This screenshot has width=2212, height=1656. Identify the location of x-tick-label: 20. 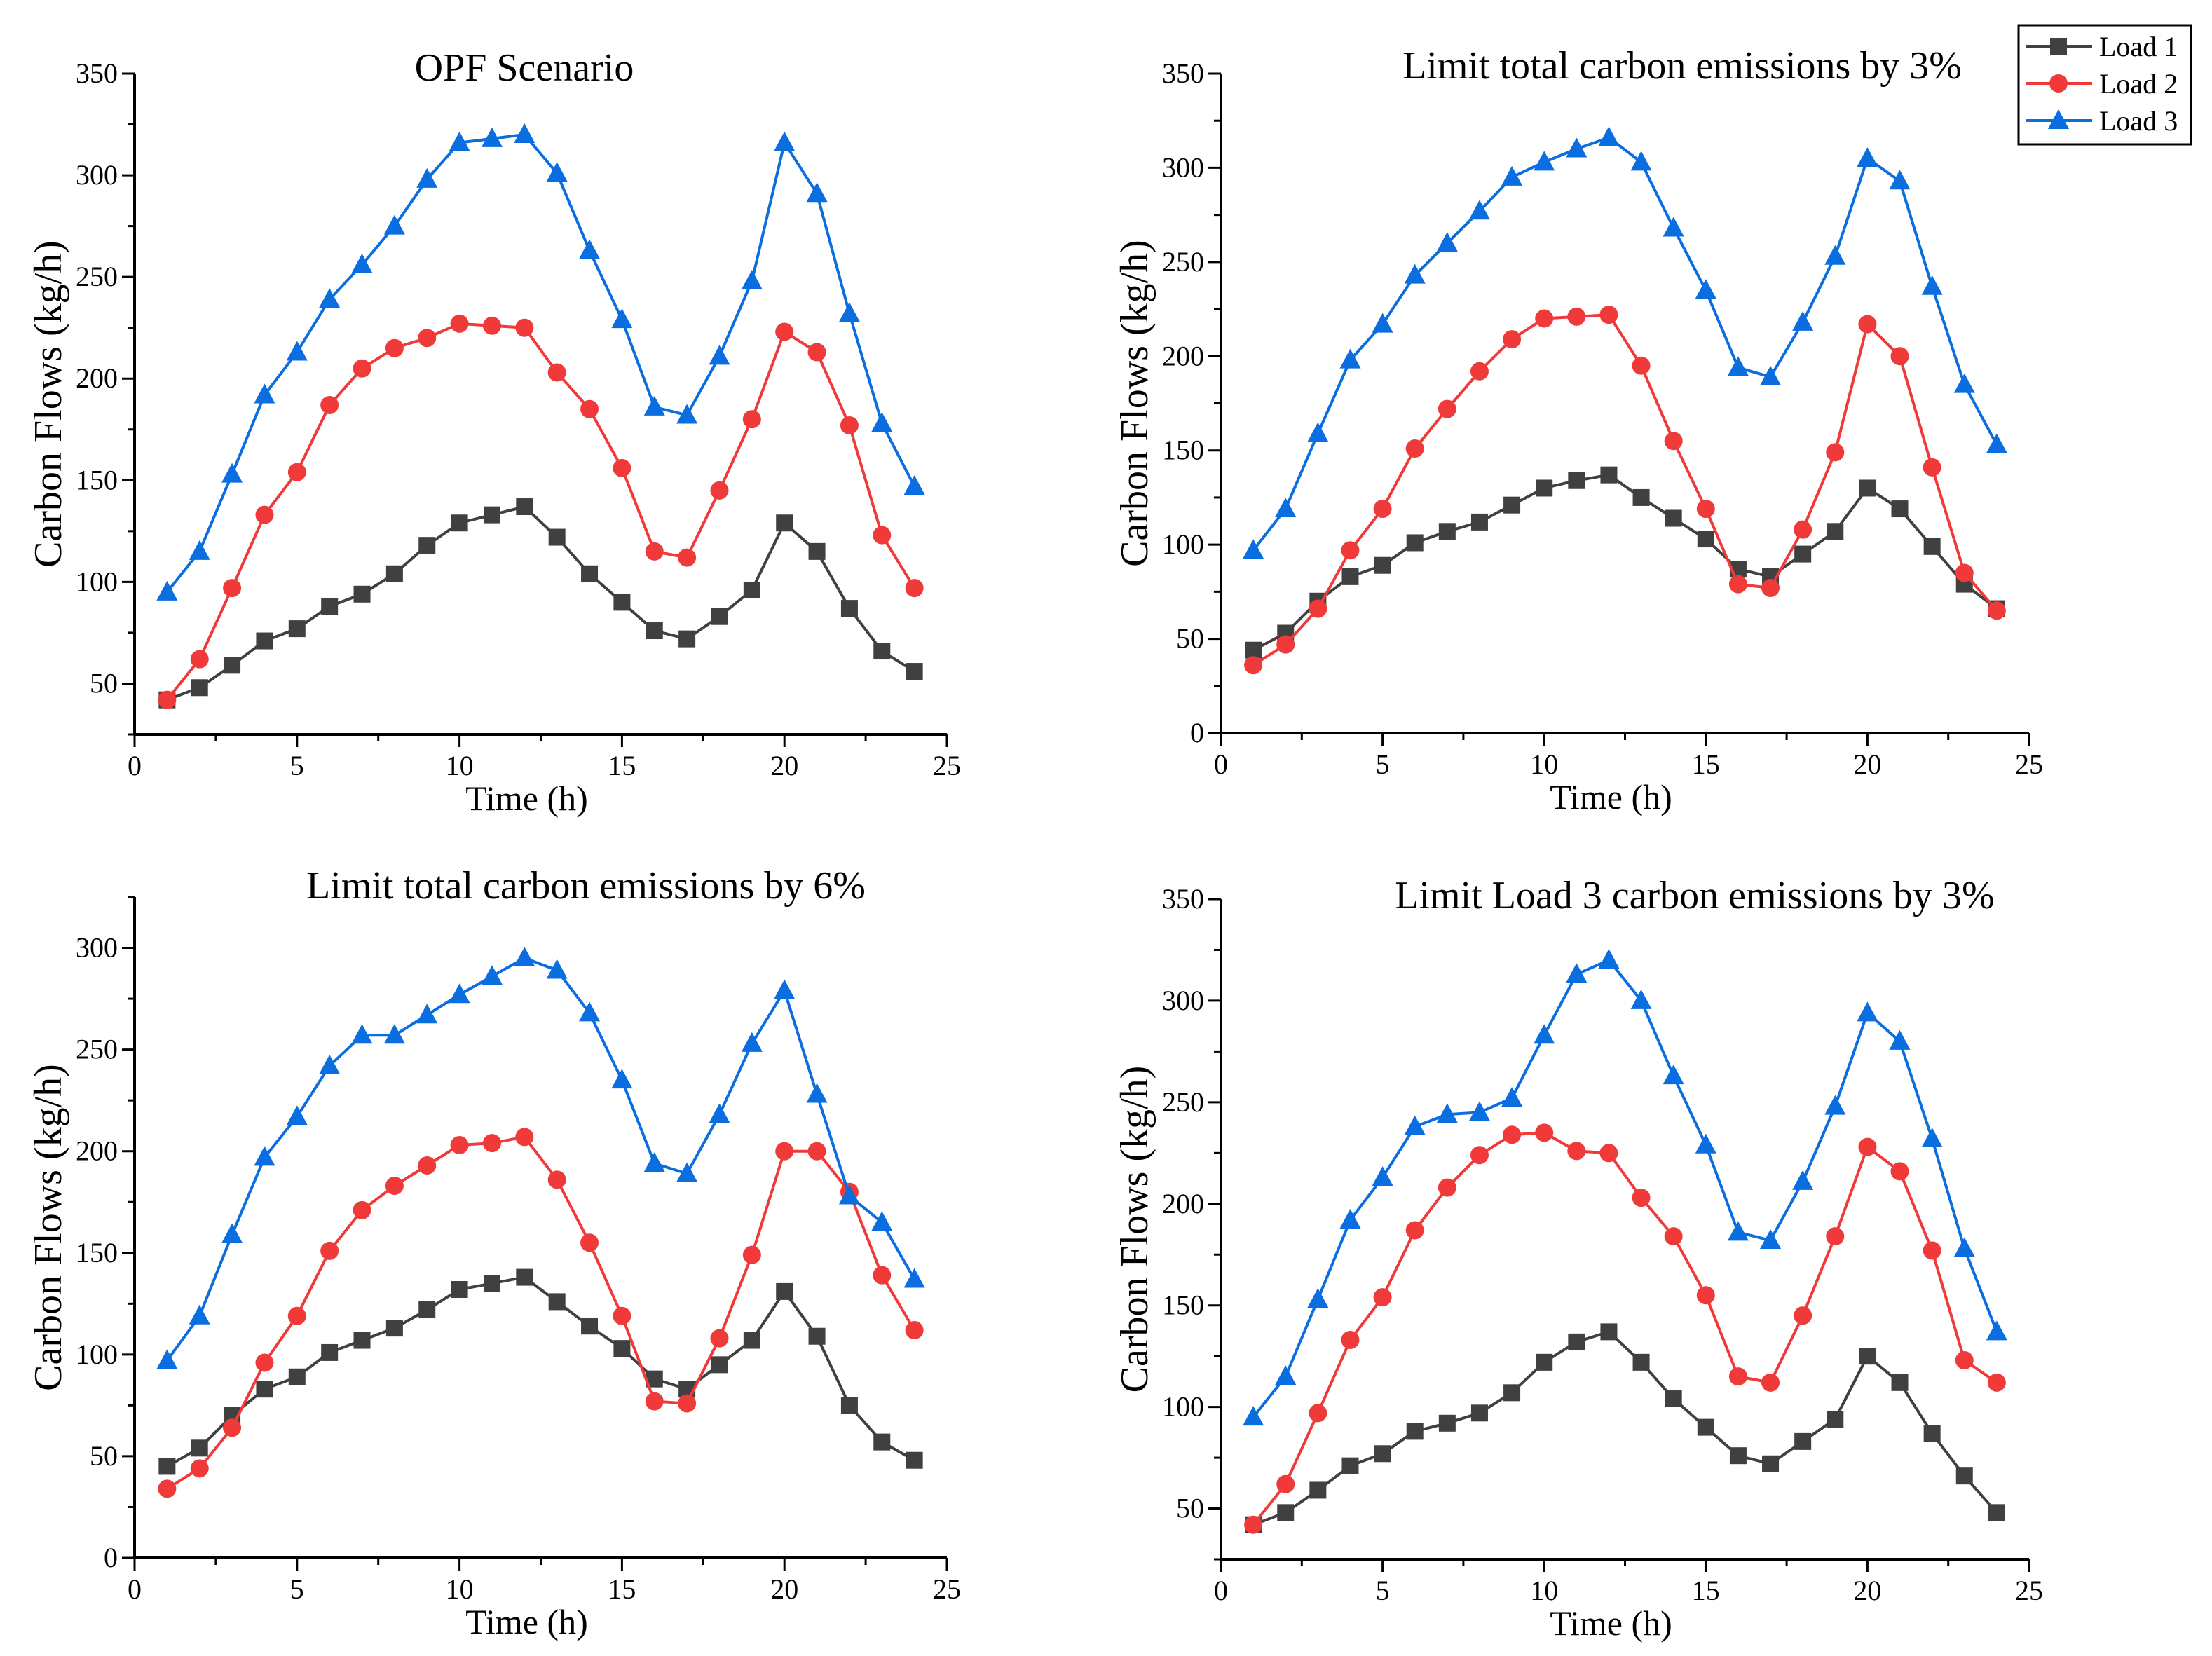
(1867, 1590).